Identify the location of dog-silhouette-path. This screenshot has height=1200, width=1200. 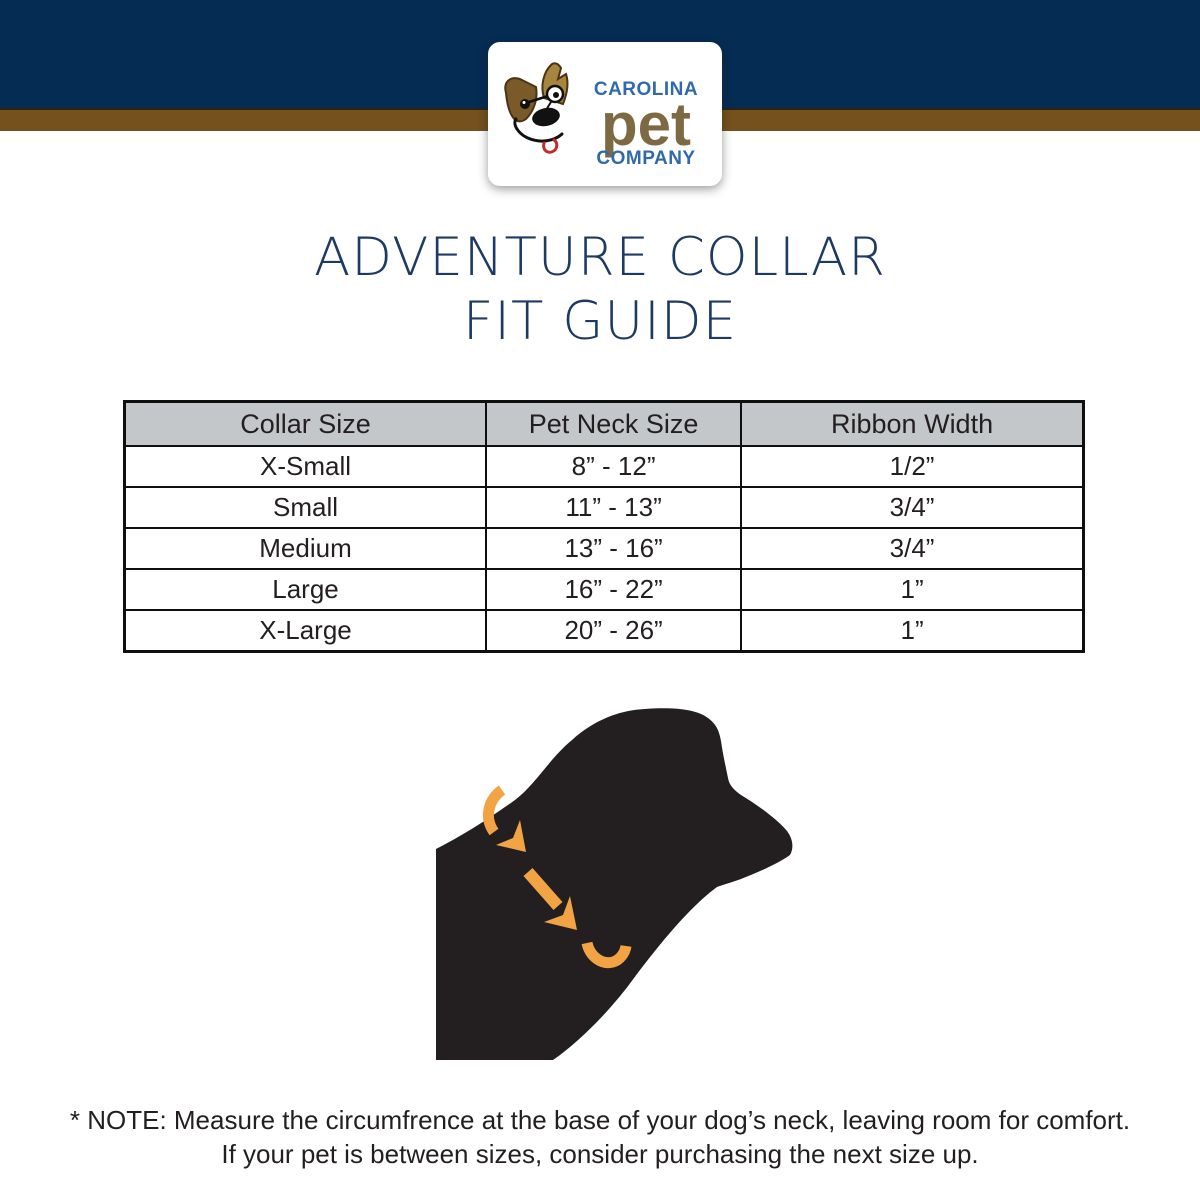
(614, 884).